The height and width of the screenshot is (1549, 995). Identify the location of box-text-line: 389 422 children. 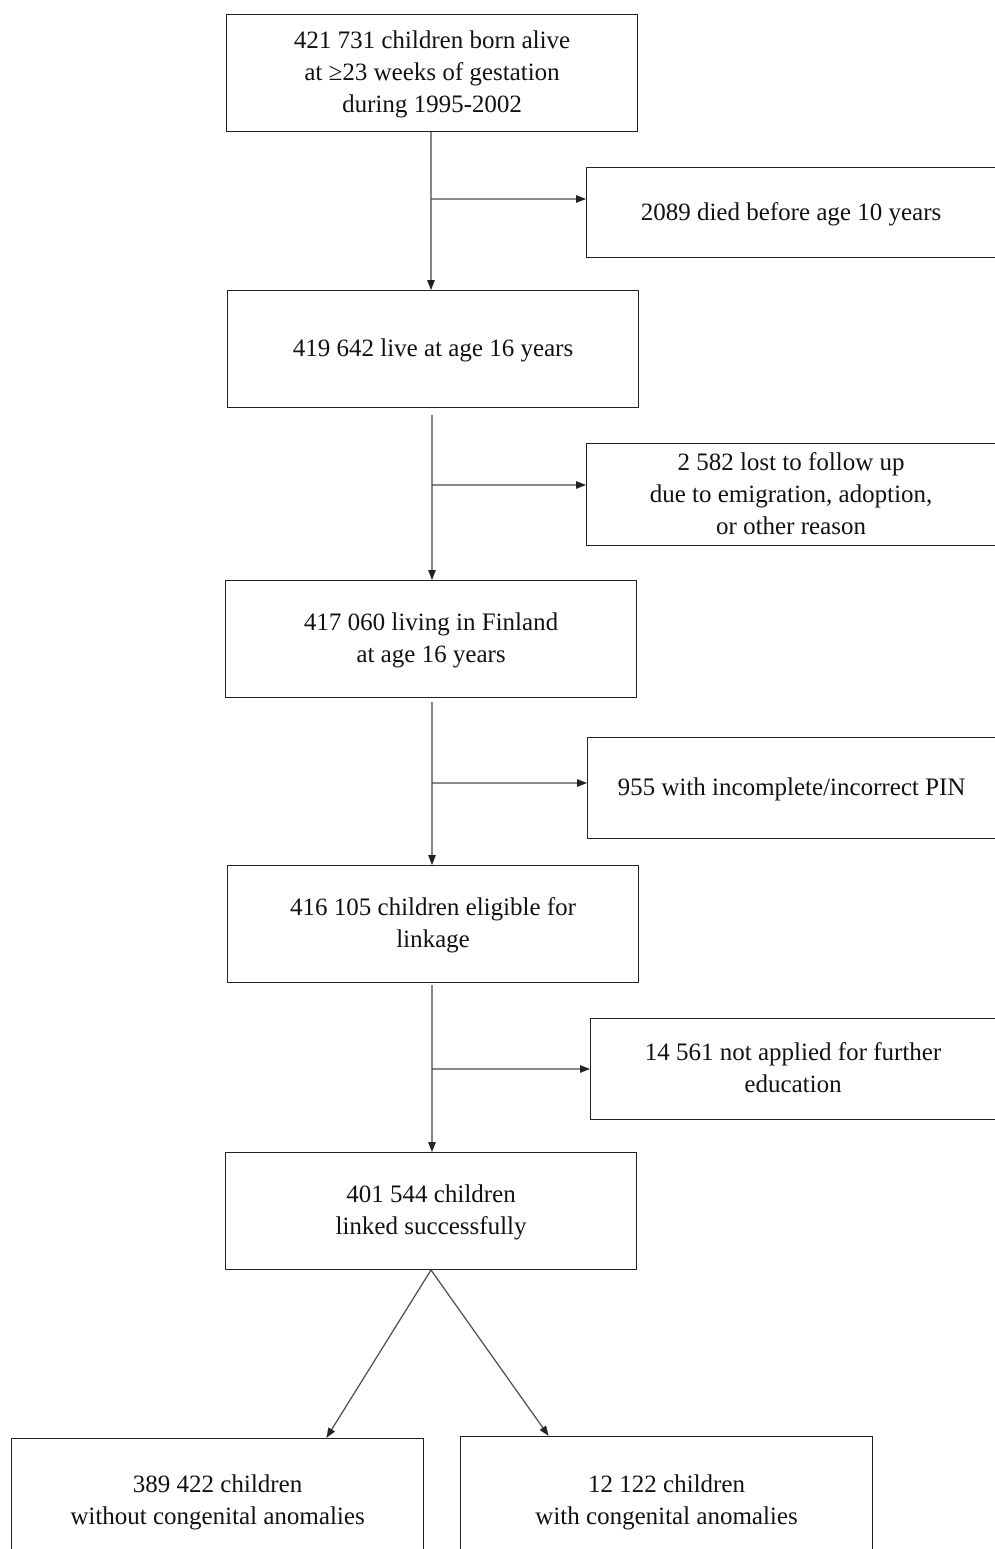
(217, 1484).